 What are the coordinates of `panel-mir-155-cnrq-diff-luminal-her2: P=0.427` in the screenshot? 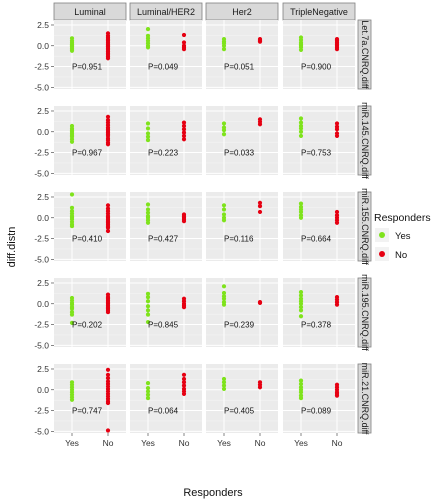 It's located at (166, 226).